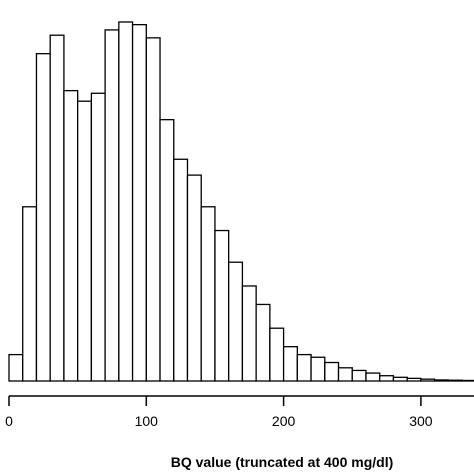 The width and height of the screenshot is (474, 474). I want to click on x-tick-label: 200, so click(284, 421).